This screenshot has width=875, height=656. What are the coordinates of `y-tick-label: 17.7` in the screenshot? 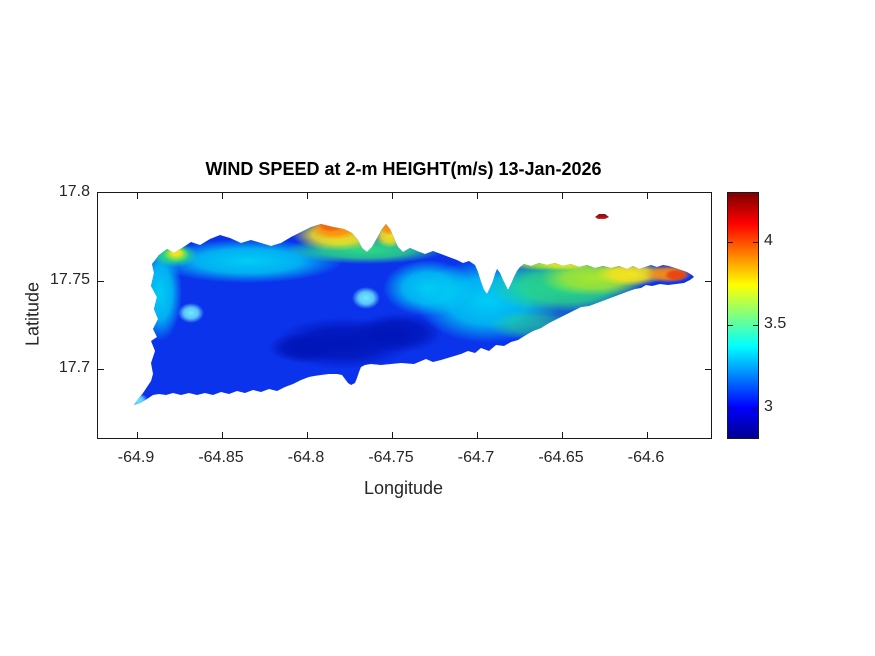 It's located at (74, 367).